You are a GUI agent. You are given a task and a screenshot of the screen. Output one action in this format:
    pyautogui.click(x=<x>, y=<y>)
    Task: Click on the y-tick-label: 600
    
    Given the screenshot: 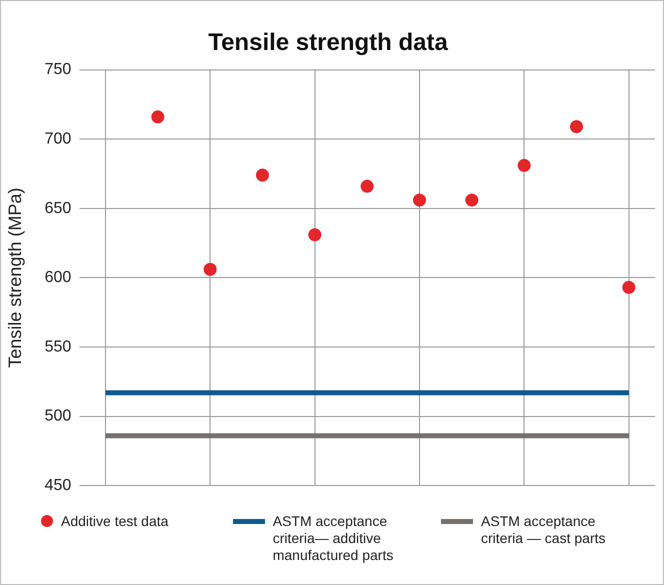 What is the action you would take?
    pyautogui.click(x=58, y=277)
    